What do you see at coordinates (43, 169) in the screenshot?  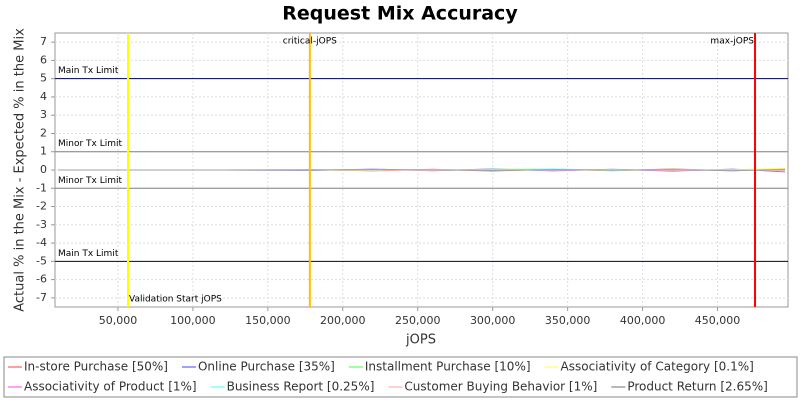 I see `y-tick-label: 0` at bounding box center [43, 169].